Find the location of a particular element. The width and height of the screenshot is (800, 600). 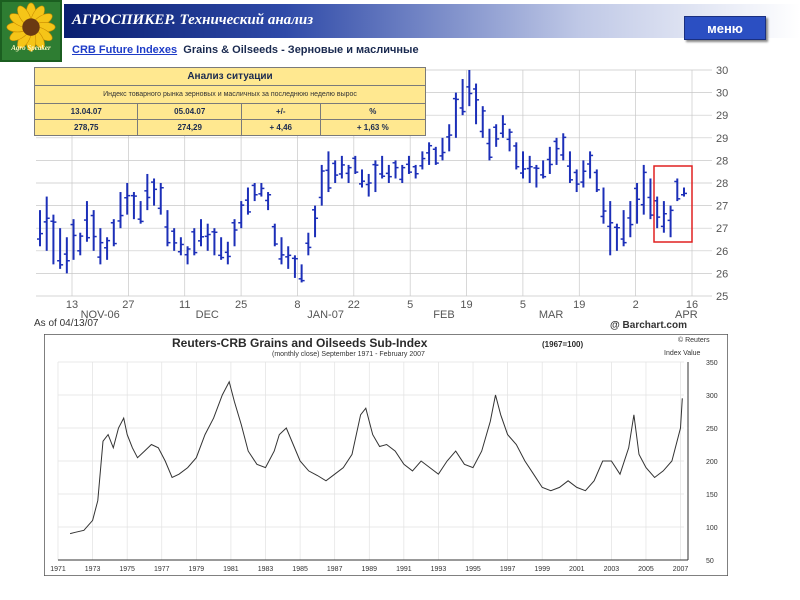

y-axis-labels: 50 100 150 200 250 300 350 is located at coordinates (712, 462).